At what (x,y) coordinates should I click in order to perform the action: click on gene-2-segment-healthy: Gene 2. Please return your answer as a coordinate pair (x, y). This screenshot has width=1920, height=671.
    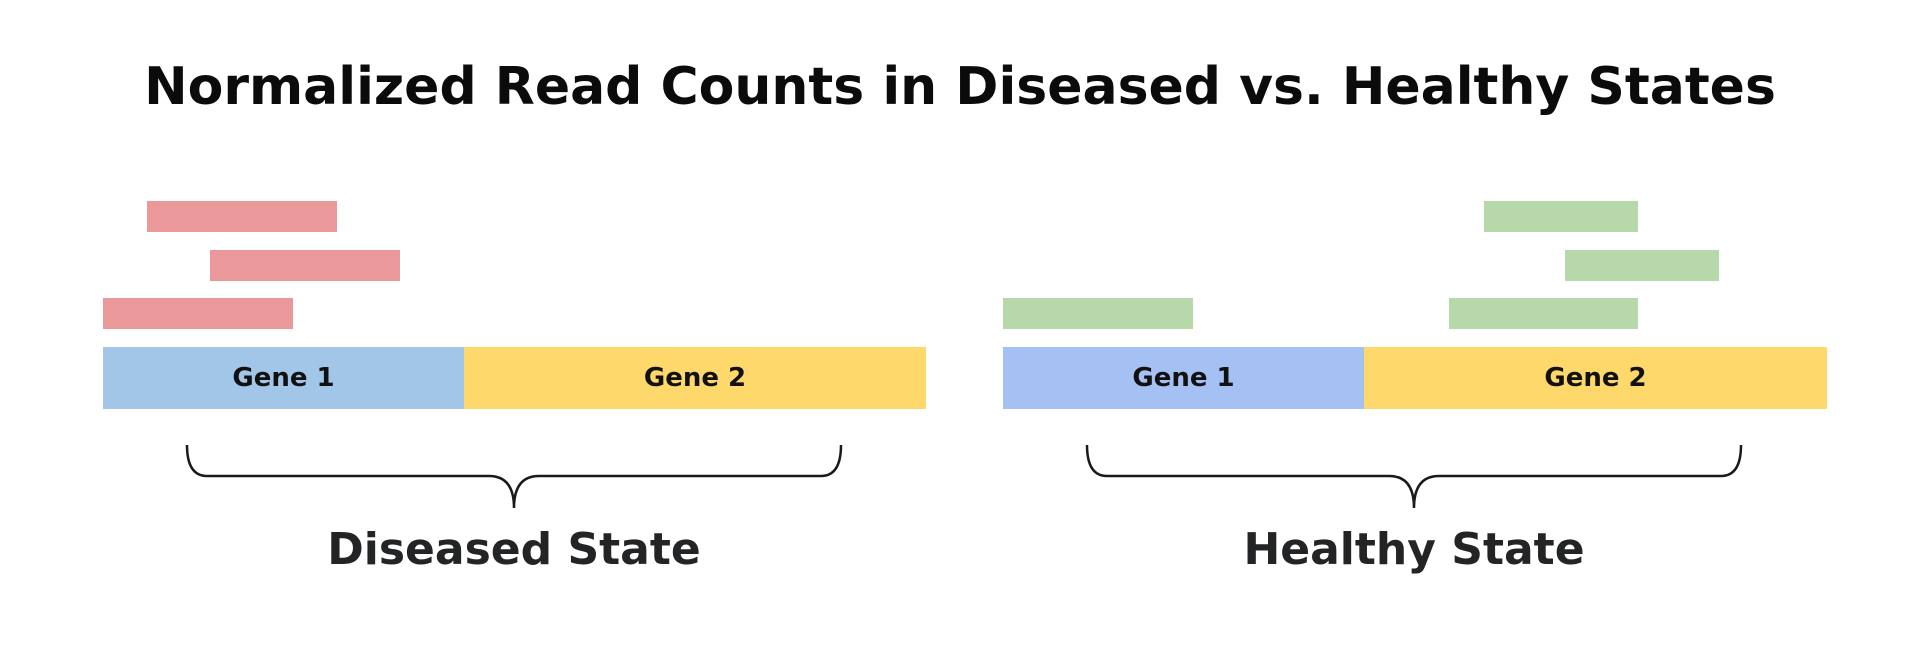
    Looking at the image, I should click on (1595, 378).